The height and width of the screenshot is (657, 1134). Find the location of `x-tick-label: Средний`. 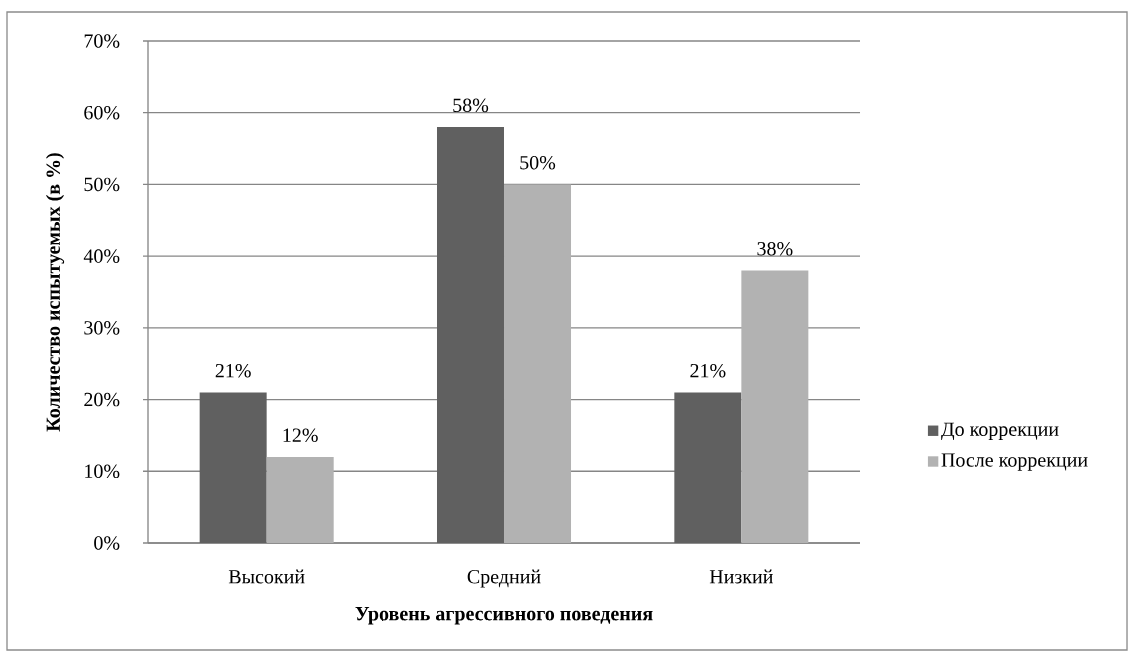

x-tick-label: Средний is located at coordinates (504, 578).